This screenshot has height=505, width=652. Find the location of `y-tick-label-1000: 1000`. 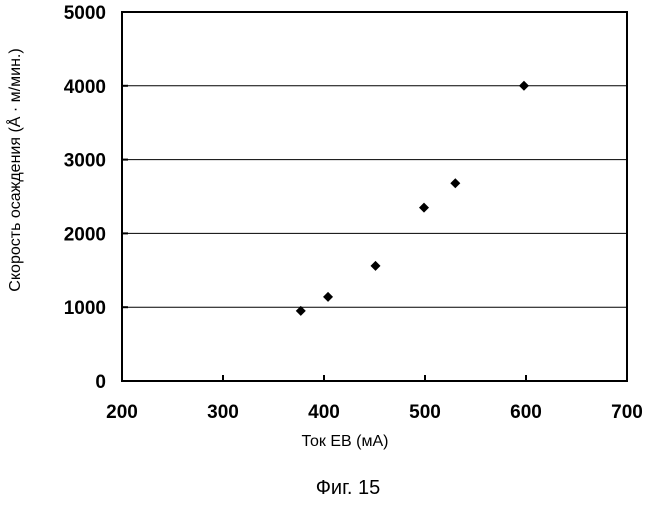

y-tick-label-1000: 1000 is located at coordinates (85, 308).